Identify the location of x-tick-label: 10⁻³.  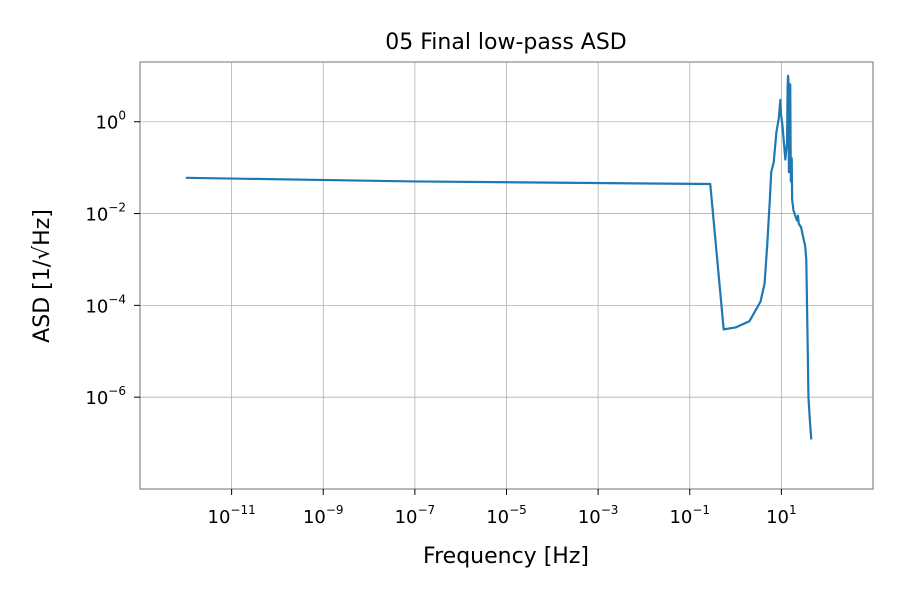
(598, 515).